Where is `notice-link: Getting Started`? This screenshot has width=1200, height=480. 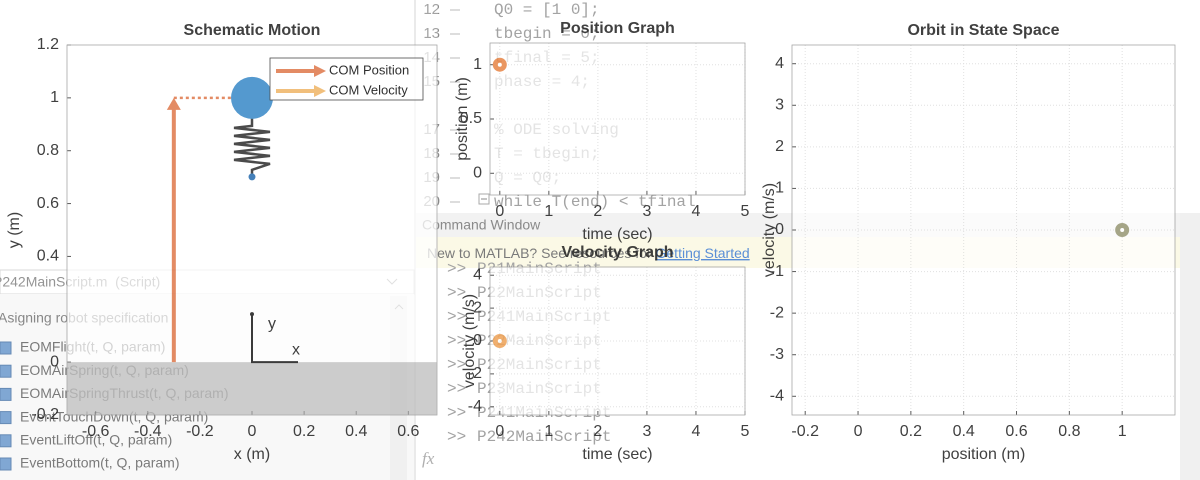
notice-link: Getting Started is located at coordinates (703, 253).